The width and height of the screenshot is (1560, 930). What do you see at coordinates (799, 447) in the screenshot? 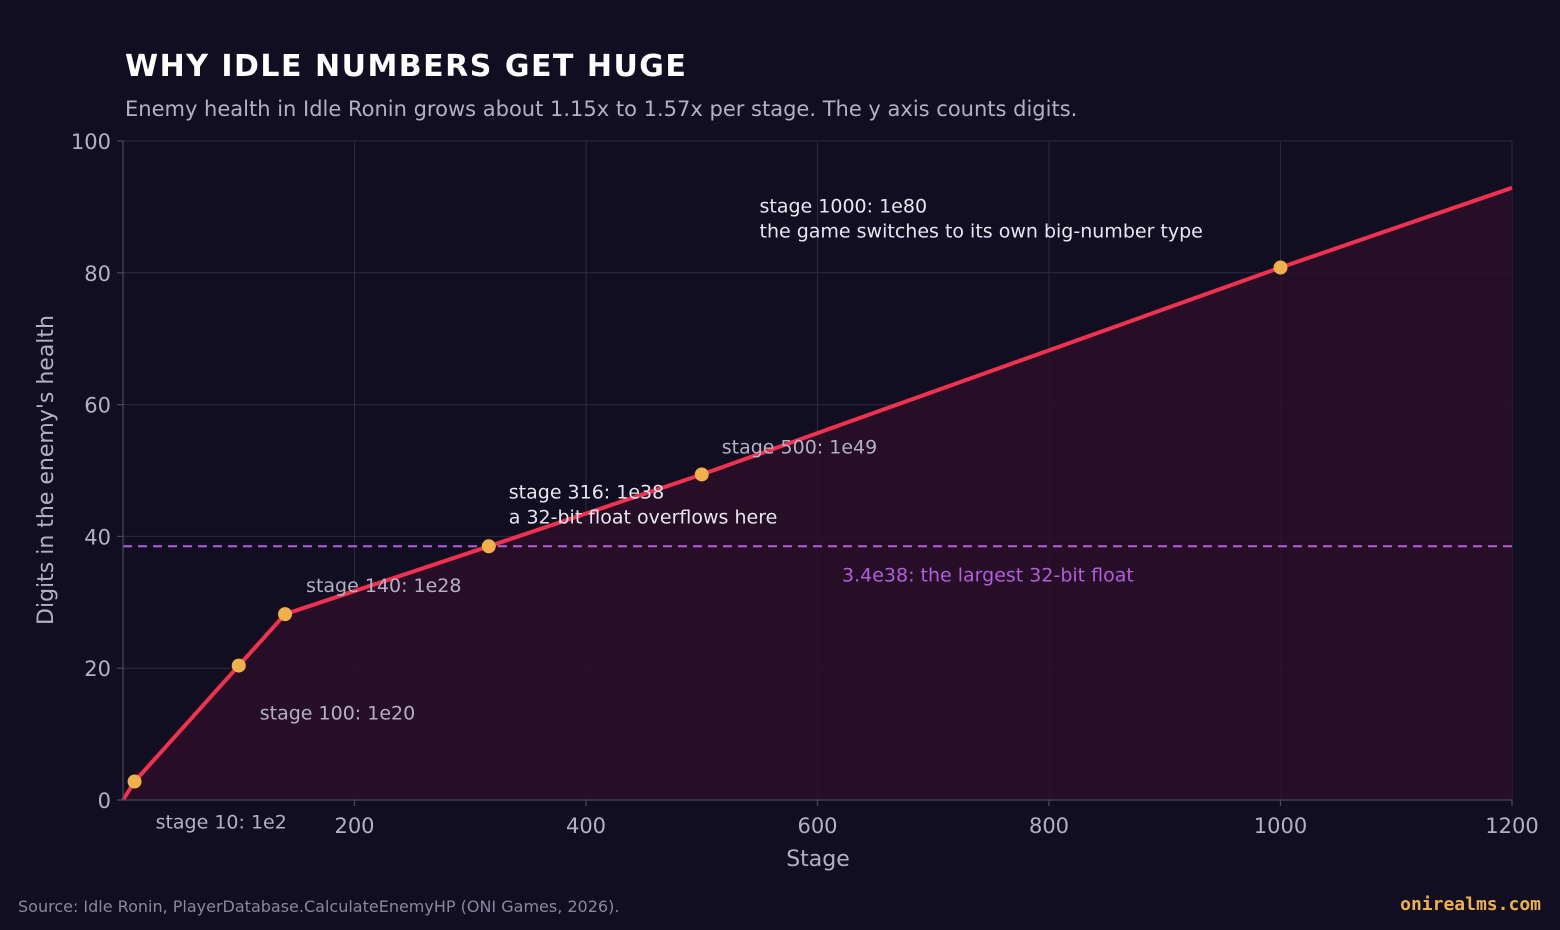
I see `point-label: stage 500: 1e49` at bounding box center [799, 447].